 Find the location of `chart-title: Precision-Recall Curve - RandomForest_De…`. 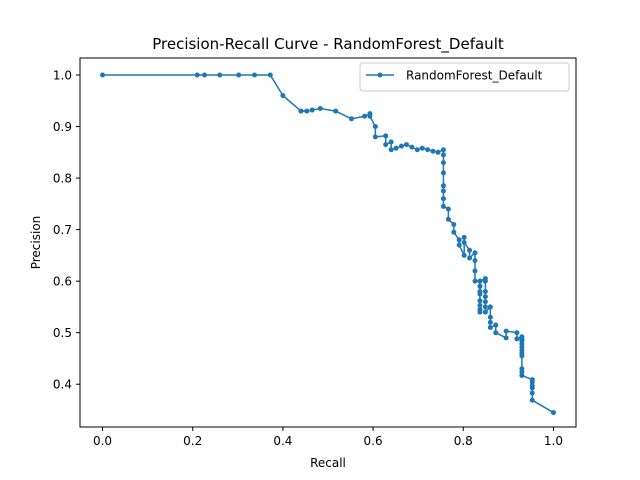

chart-title: Precision-Recall Curve - RandomForest_De… is located at coordinates (328, 44).